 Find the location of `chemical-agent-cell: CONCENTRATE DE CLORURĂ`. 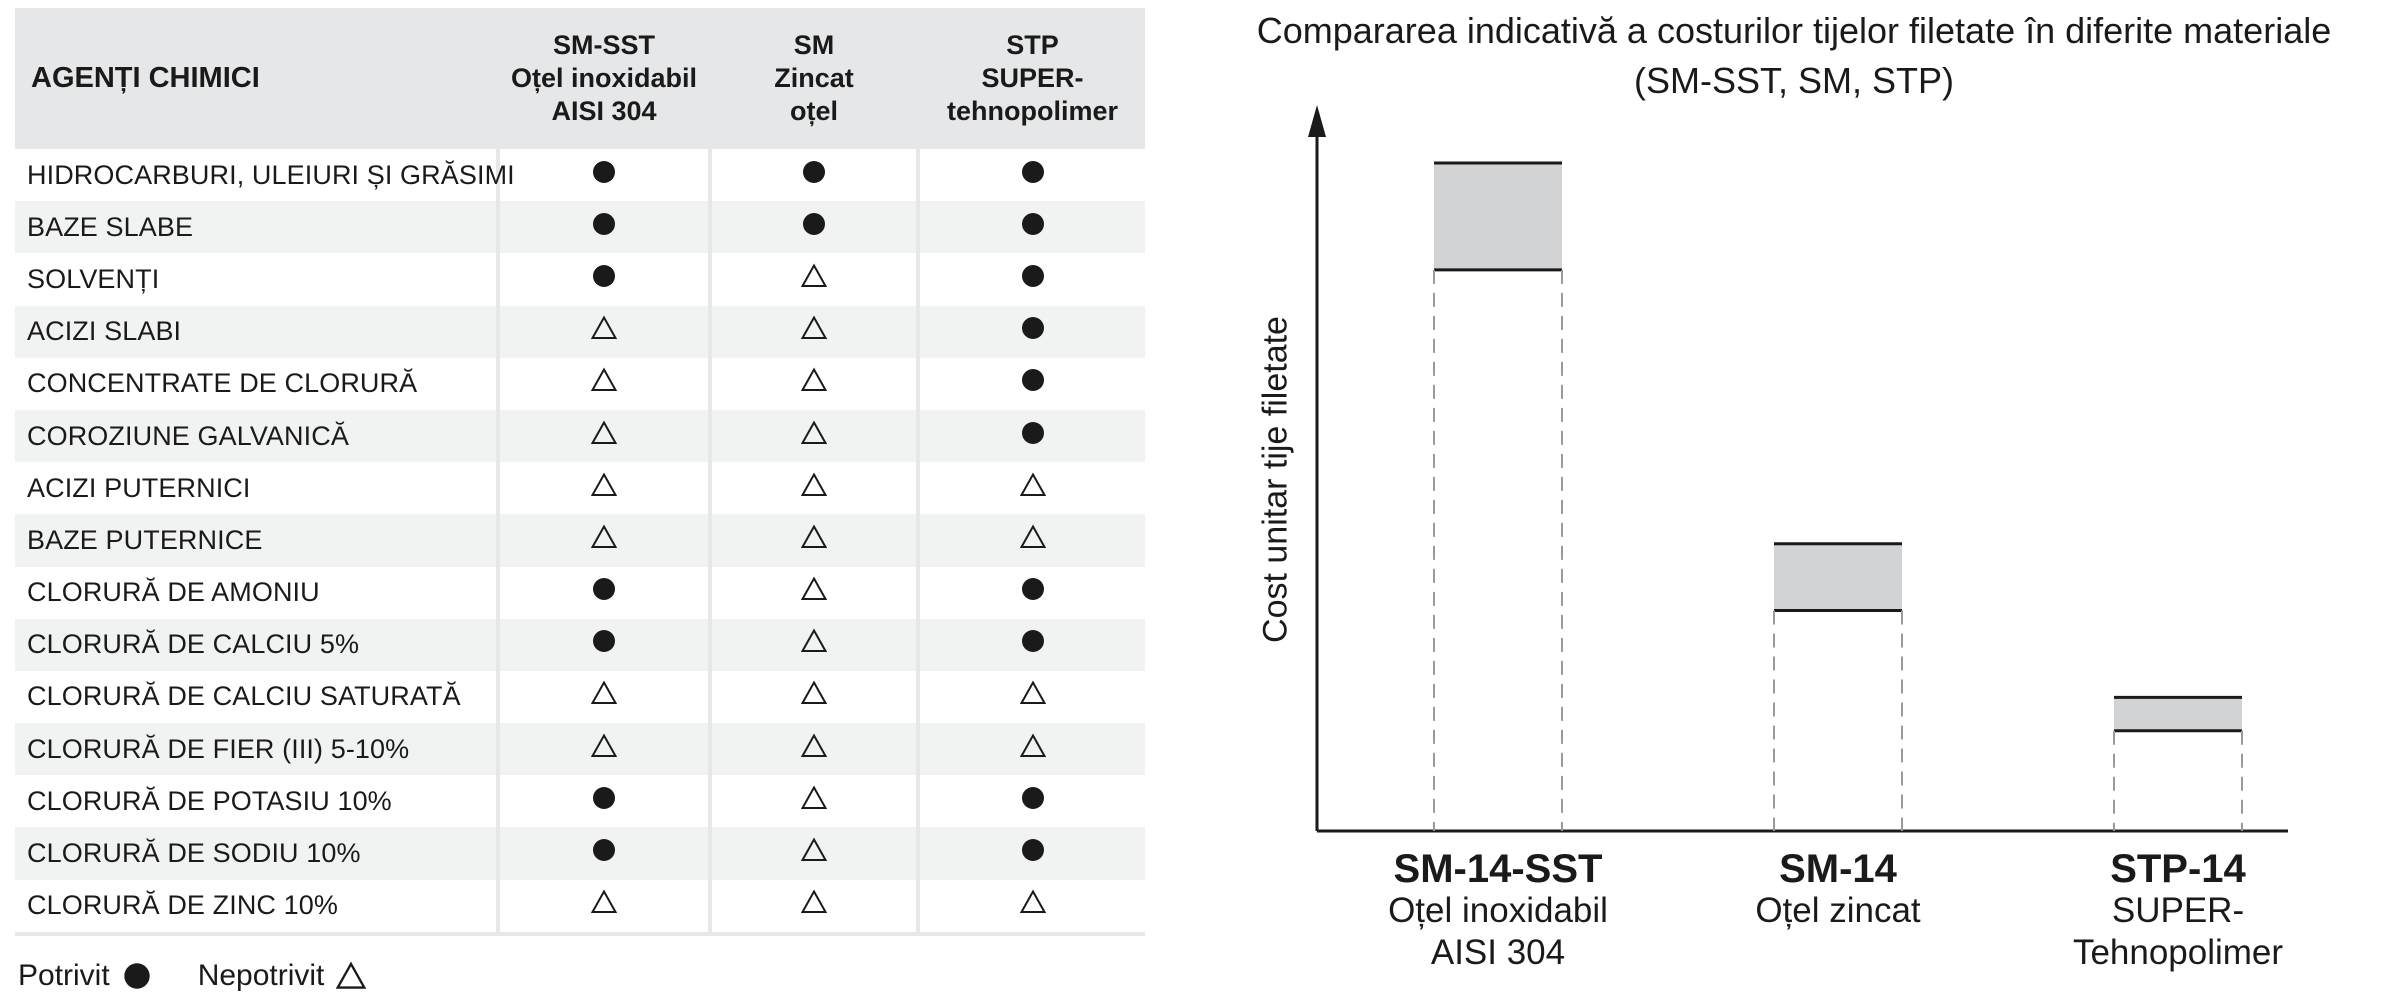

chemical-agent-cell: CONCENTRATE DE CLORURĂ is located at coordinates (222, 383).